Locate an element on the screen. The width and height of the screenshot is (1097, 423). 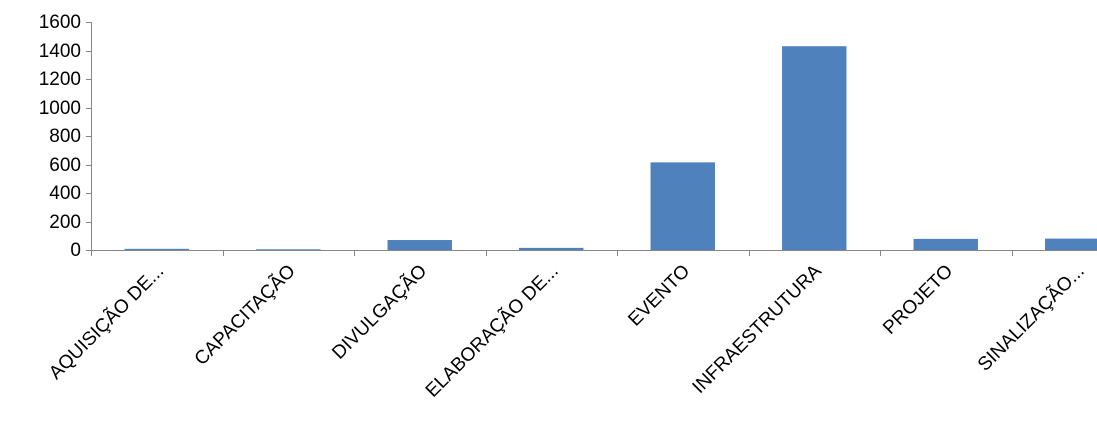
x-tick-label: EVENTO is located at coordinates (659, 296).